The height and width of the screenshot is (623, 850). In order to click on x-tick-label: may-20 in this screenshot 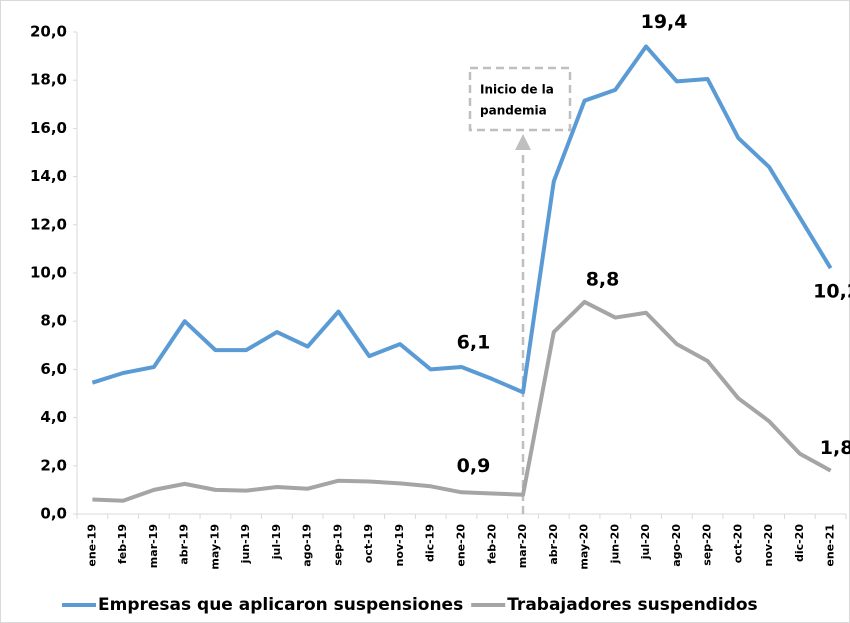, I will do `click(584, 547)`.